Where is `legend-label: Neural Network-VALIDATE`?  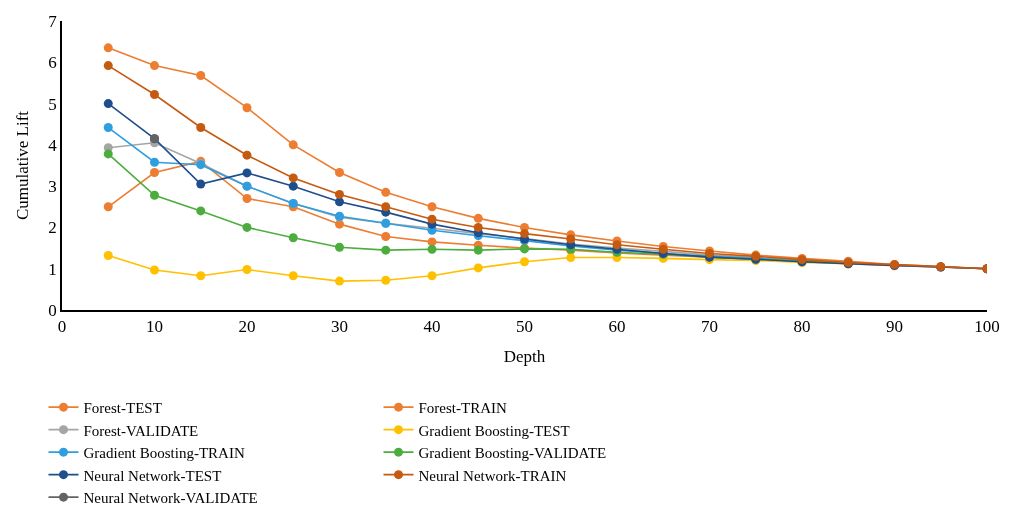 legend-label: Neural Network-VALIDATE is located at coordinates (170, 498).